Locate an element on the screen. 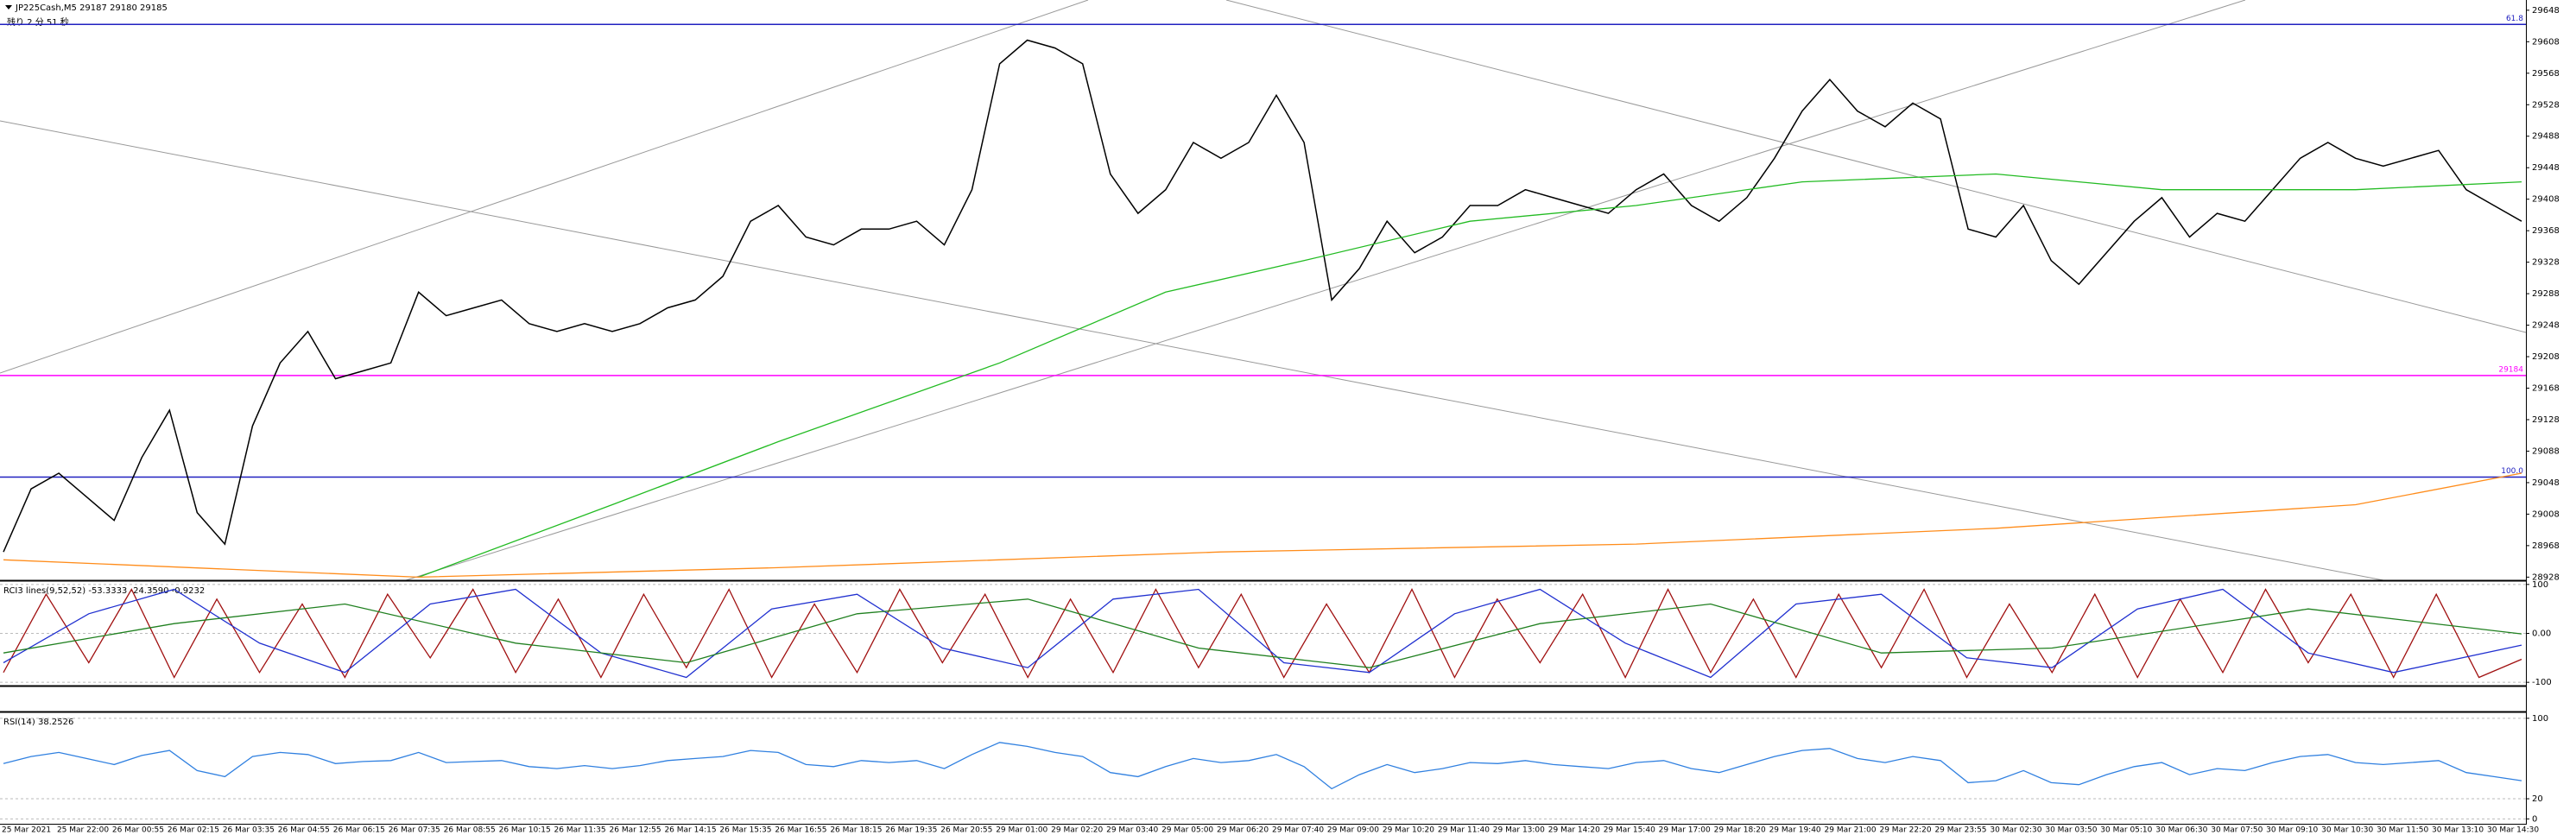  level-label: 61.8 is located at coordinates (2514, 19).